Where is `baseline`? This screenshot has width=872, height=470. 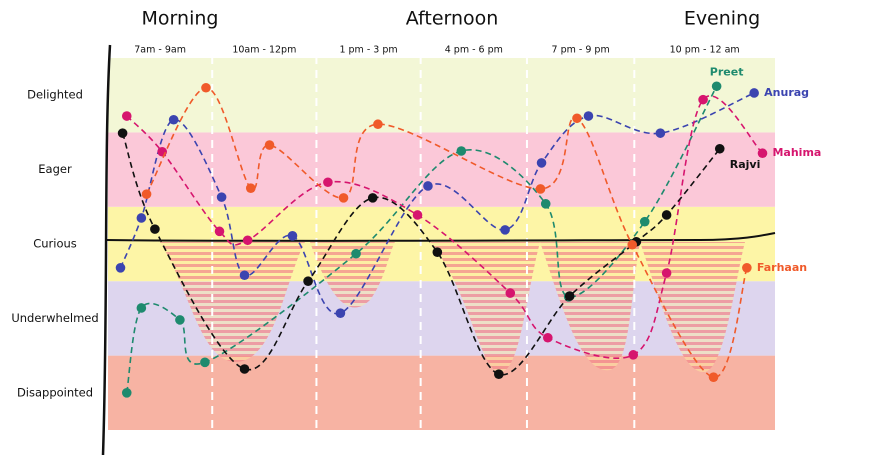 baseline is located at coordinates (440, 237).